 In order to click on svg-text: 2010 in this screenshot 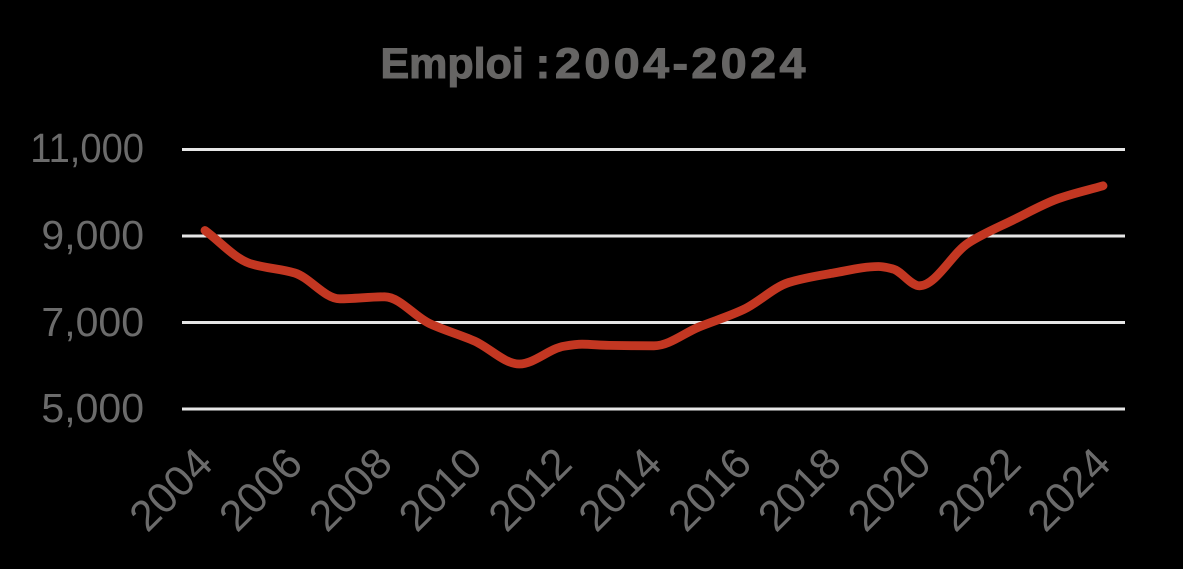, I will do `click(441, 490)`.